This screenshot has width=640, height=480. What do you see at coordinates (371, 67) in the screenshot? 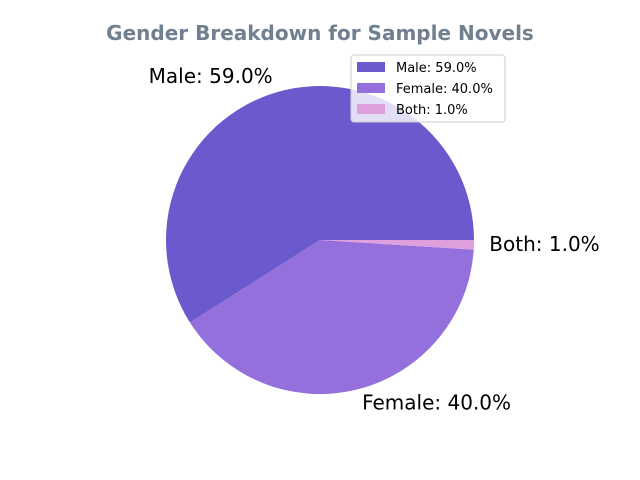
I see `legend-swatch-male` at bounding box center [371, 67].